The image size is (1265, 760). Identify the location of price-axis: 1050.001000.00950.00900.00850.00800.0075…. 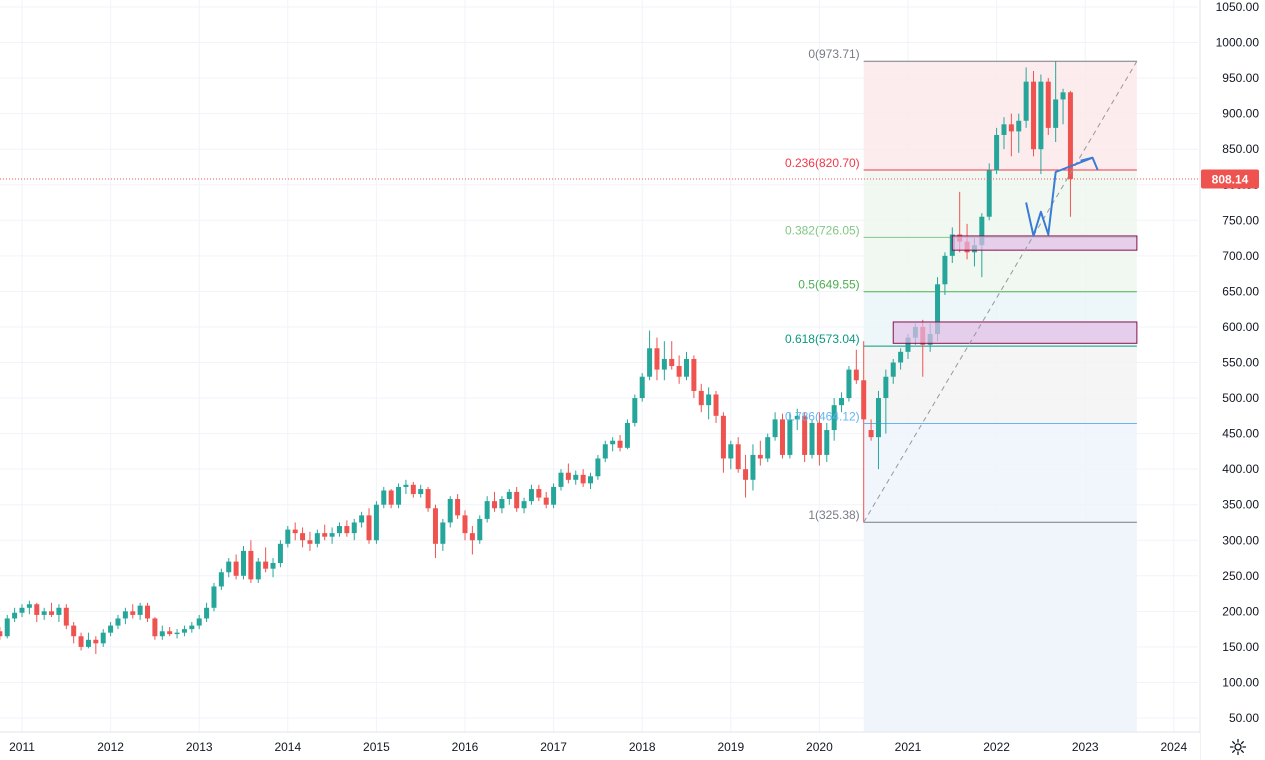
(1232, 380).